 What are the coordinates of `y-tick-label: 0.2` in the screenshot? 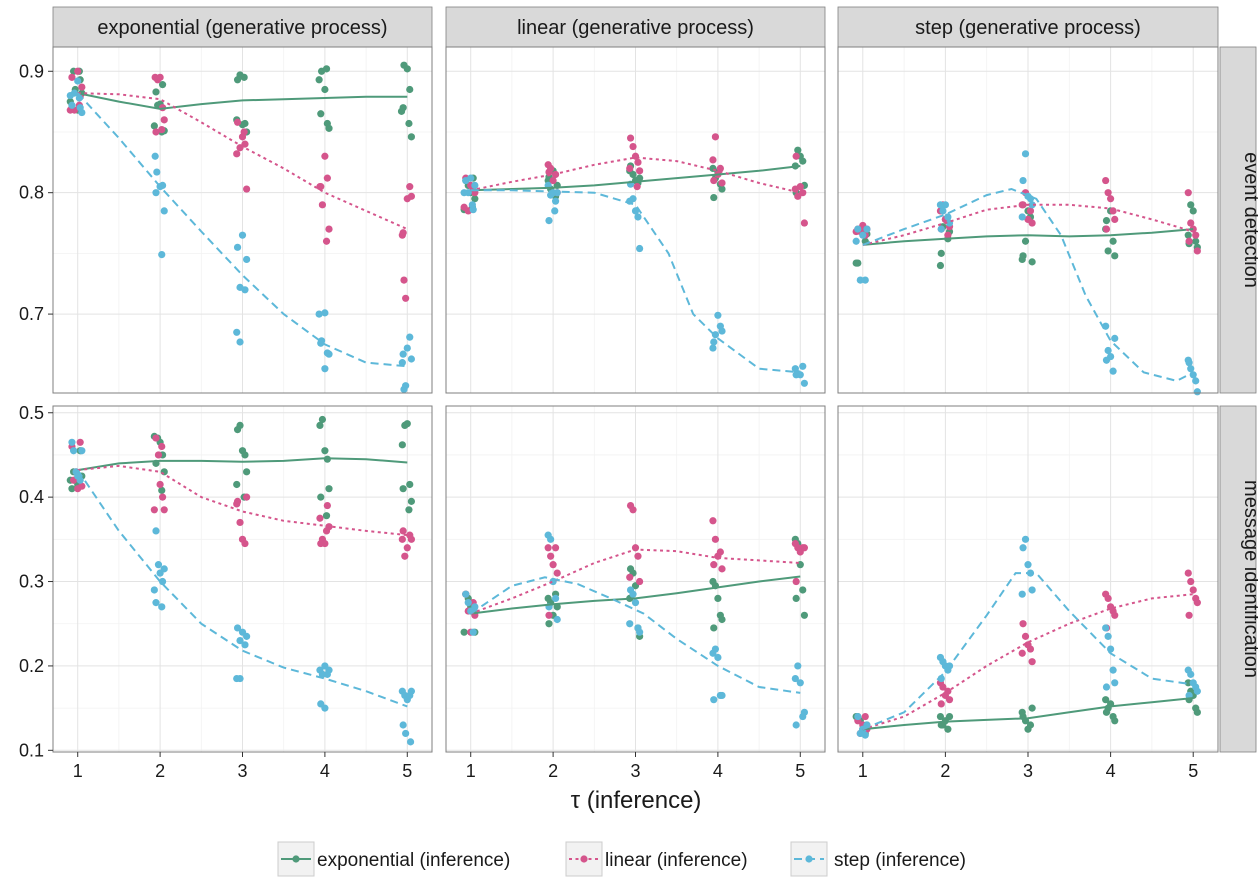 It's located at (31, 666).